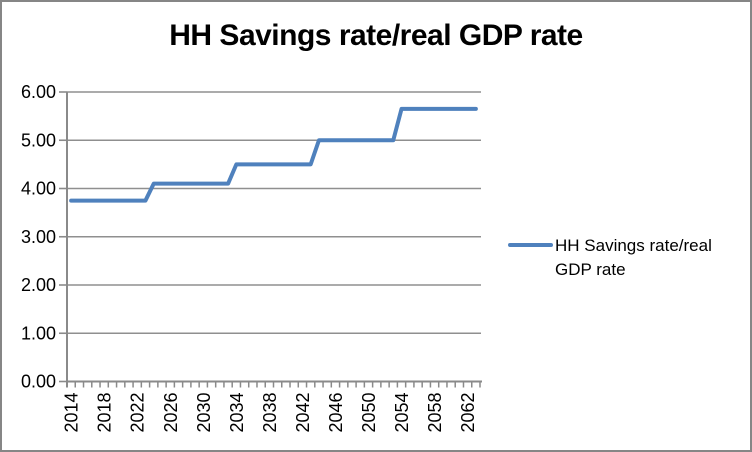 Image resolution: width=752 pixels, height=452 pixels. I want to click on y-tick-label: 0.00, so click(38, 382).